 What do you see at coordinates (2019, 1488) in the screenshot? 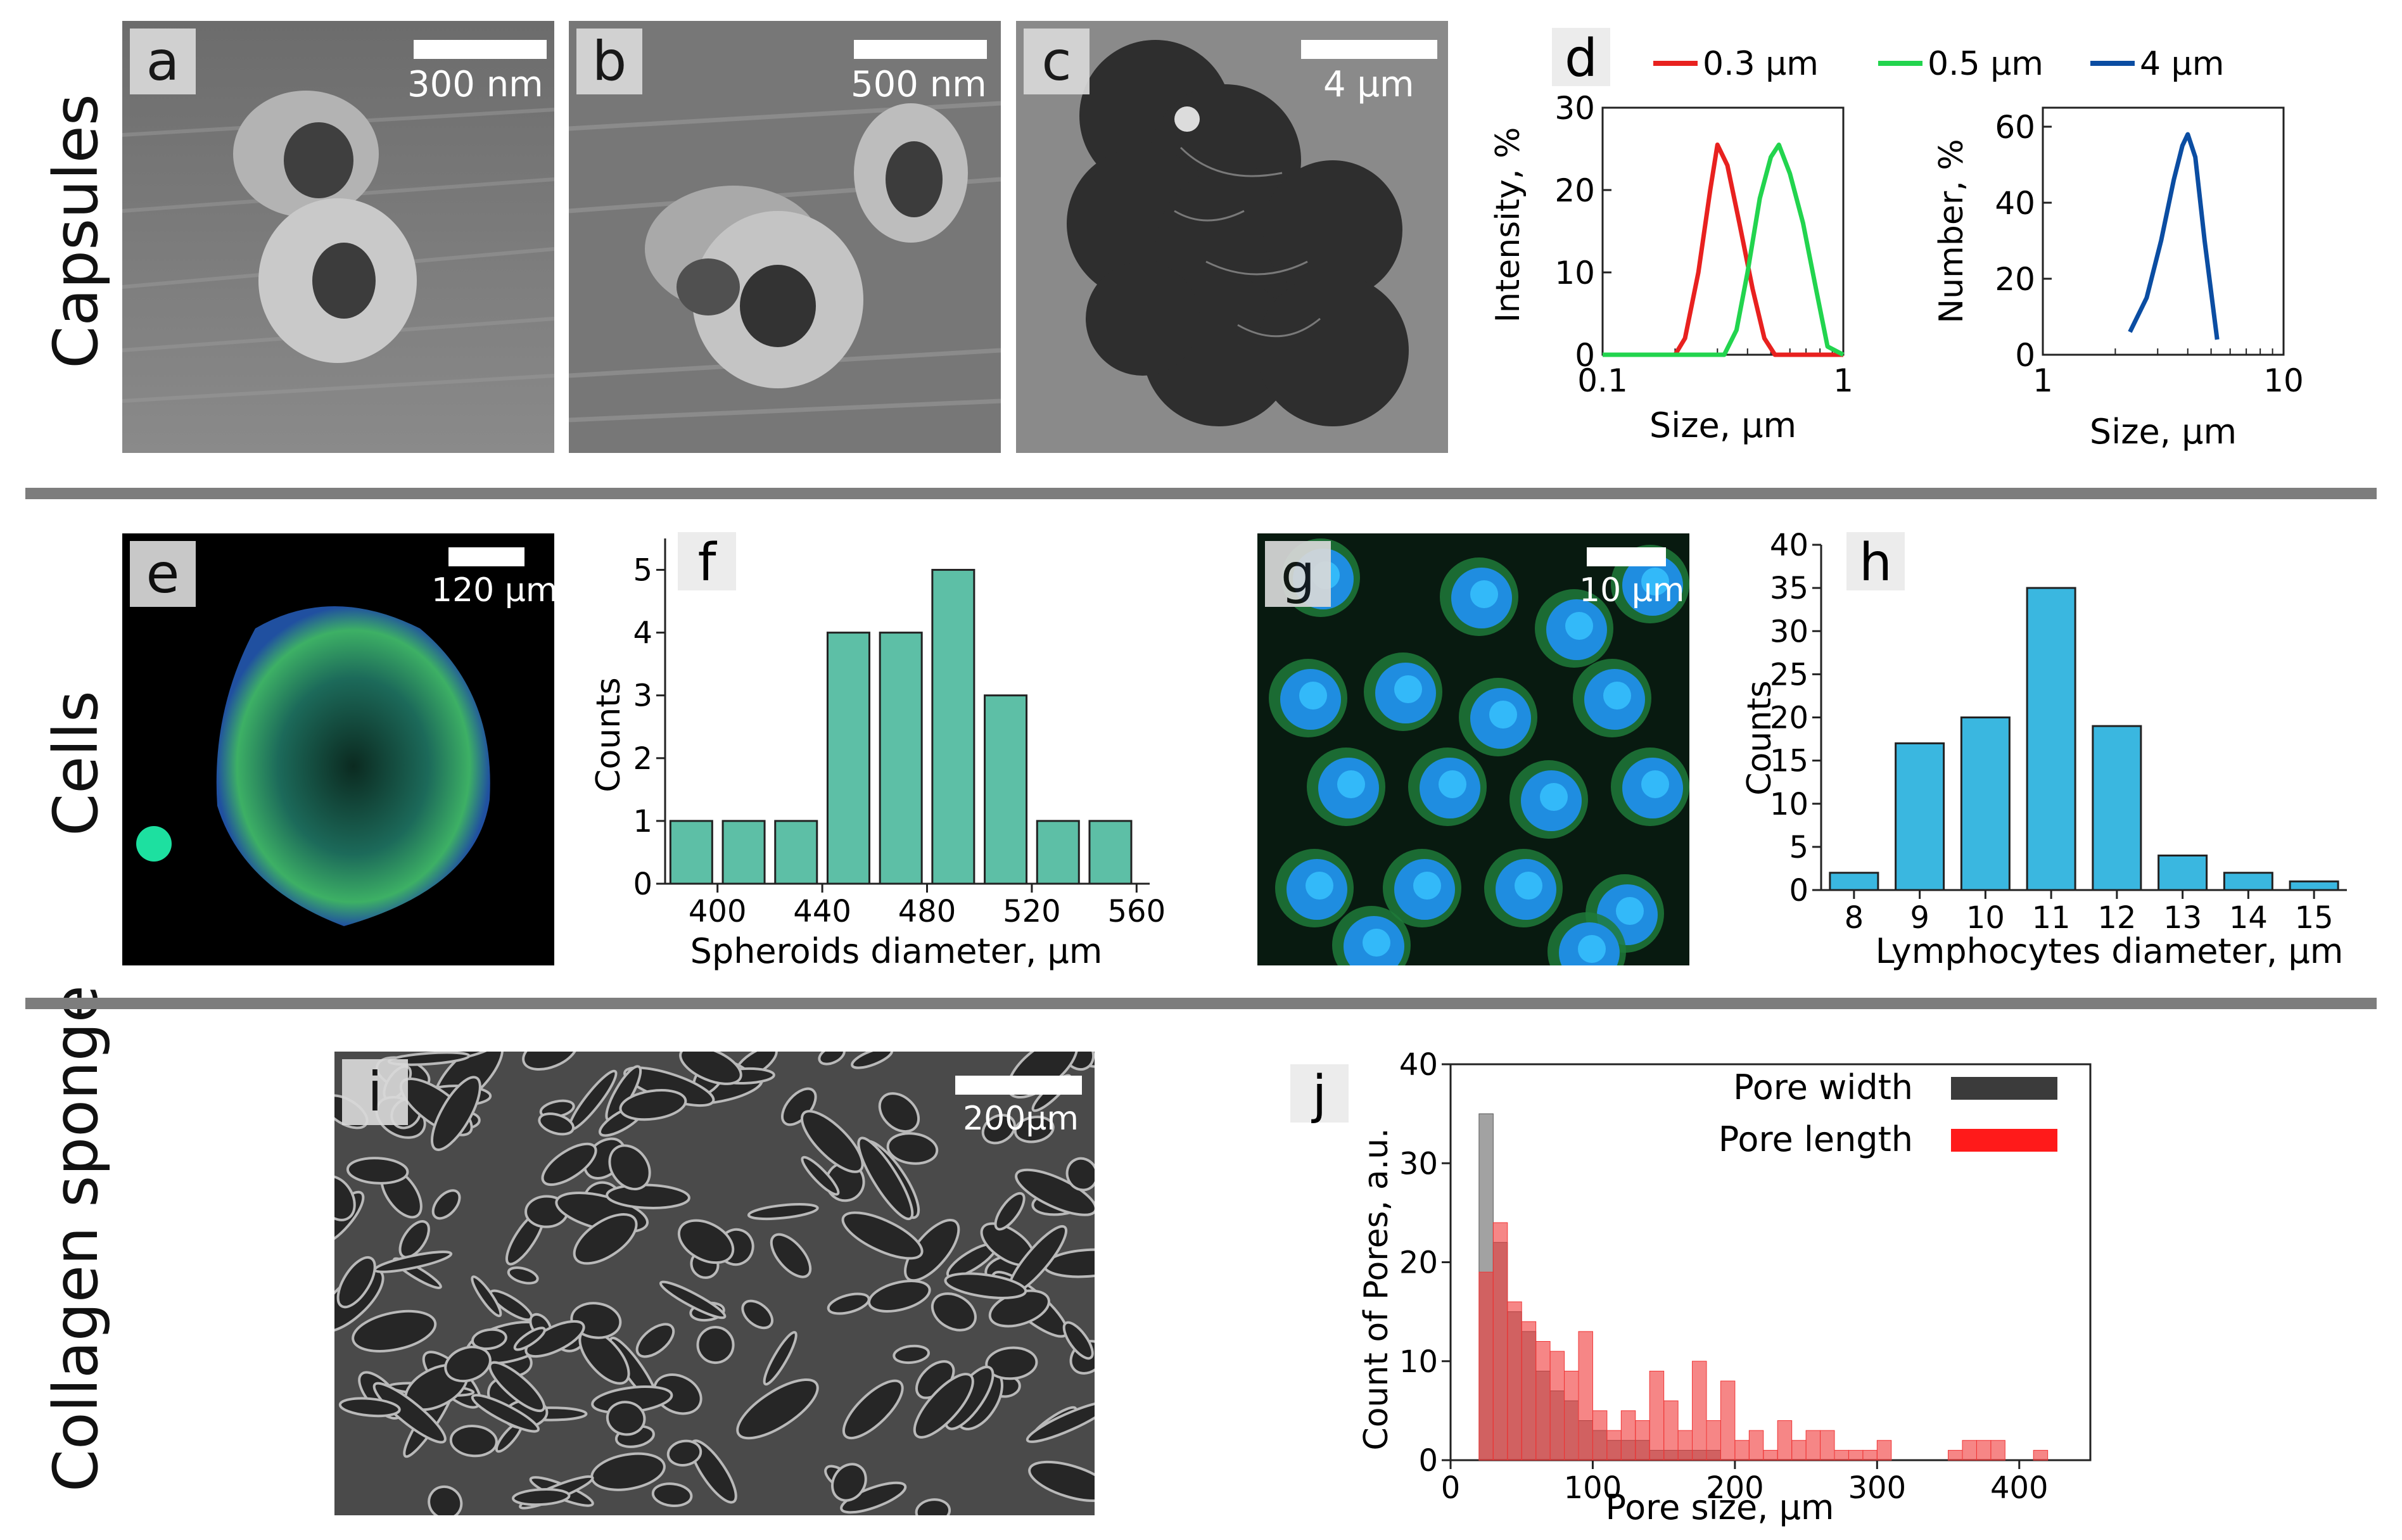
I see `j-xtick-label: 400` at bounding box center [2019, 1488].